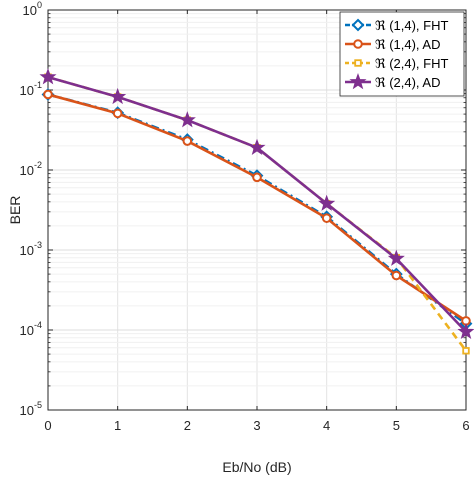 This screenshot has width=474, height=482. I want to click on legend-label: ℜ (2,4), AD, so click(408, 82).